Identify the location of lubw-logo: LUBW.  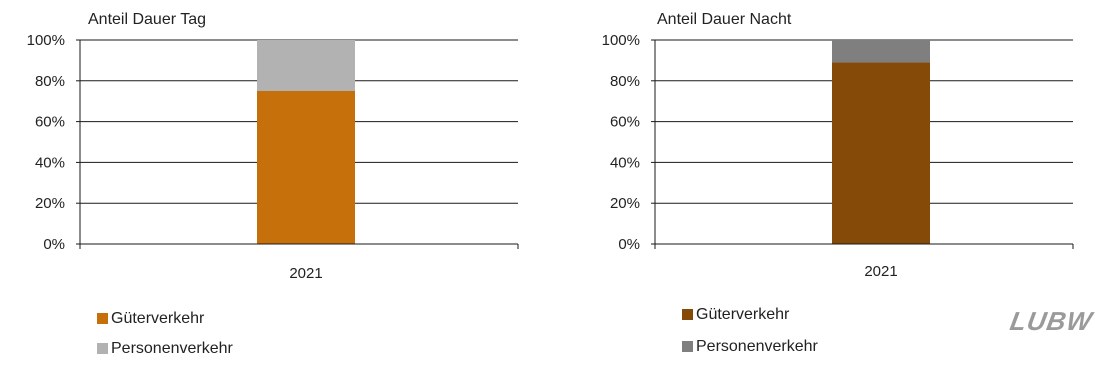
(1051, 321).